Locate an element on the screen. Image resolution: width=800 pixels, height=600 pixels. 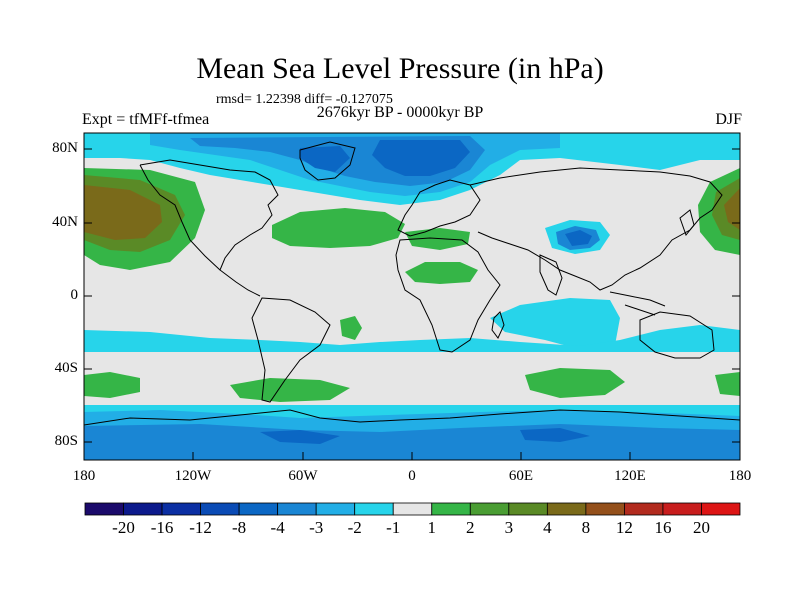
sahara-green-zone is located at coordinates (441, 273).